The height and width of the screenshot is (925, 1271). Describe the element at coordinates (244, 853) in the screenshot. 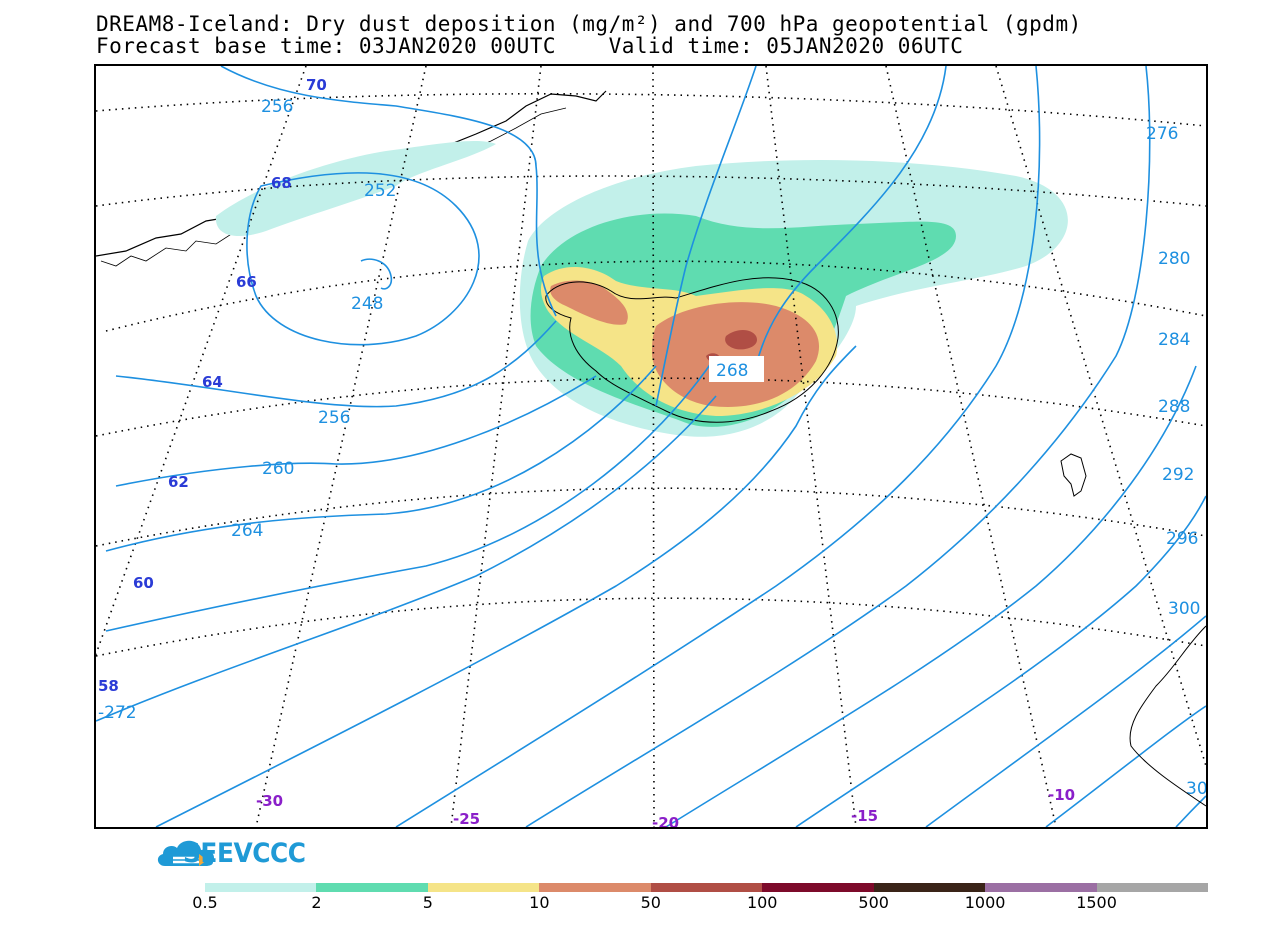

I see `seevccc-logo-text: SEEVCCC` at that location.